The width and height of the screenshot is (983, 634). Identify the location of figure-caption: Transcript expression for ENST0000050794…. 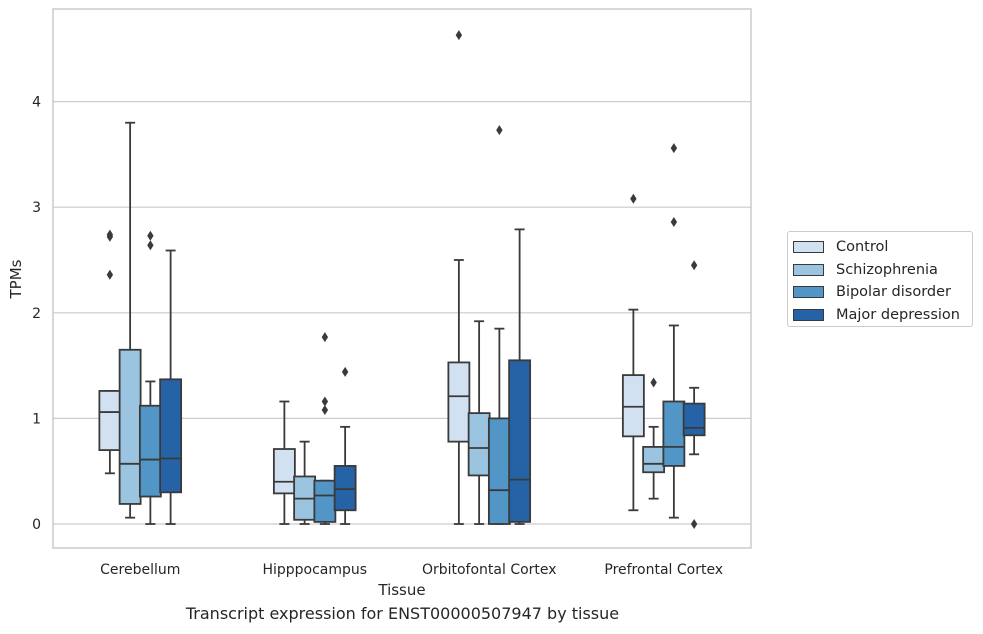
(402, 613).